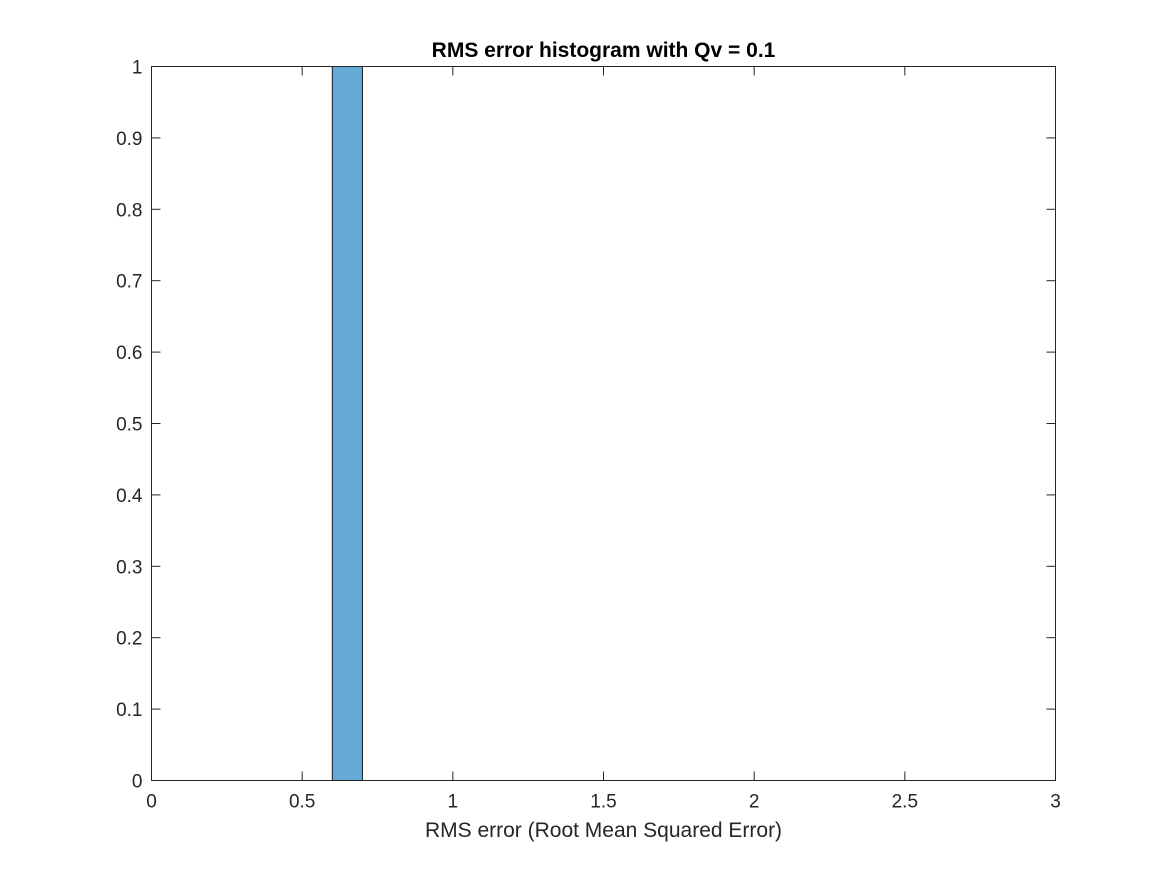 This screenshot has width=1167, height=875. I want to click on y-tick-label: 0.4, so click(129, 496).